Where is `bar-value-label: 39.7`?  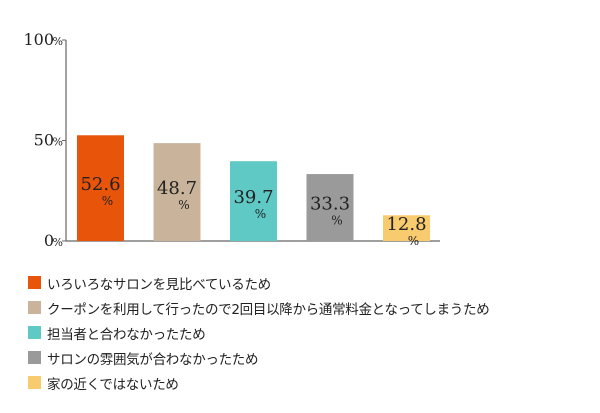 bar-value-label: 39.7 is located at coordinates (253, 197).